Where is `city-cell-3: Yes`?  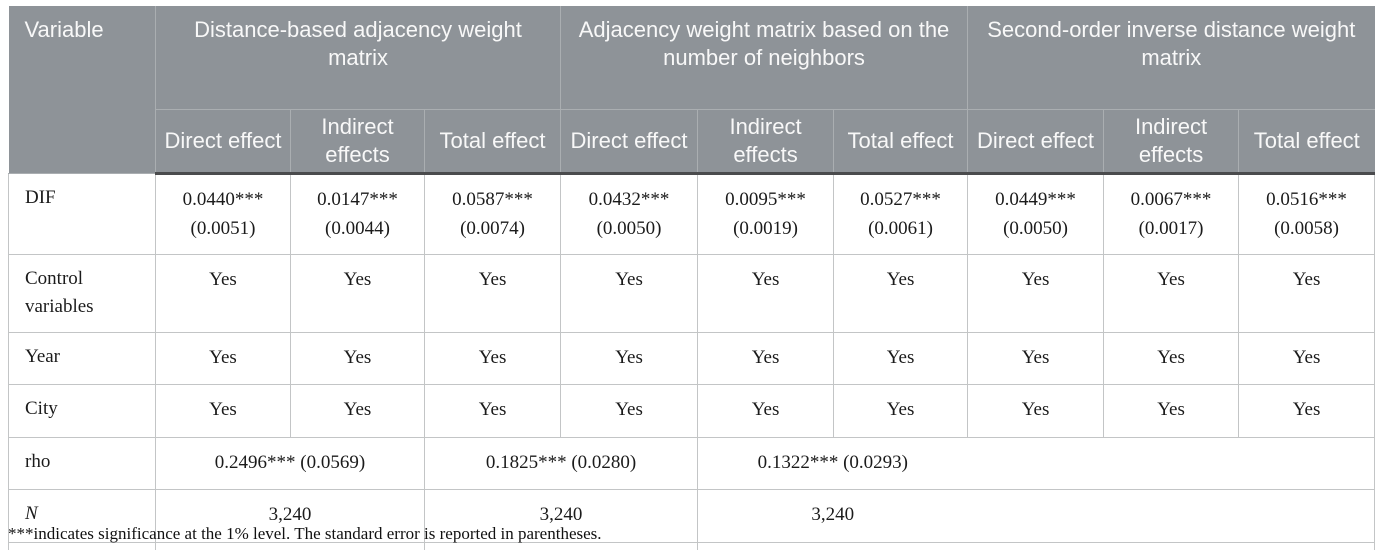
city-cell-3: Yes is located at coordinates (492, 411).